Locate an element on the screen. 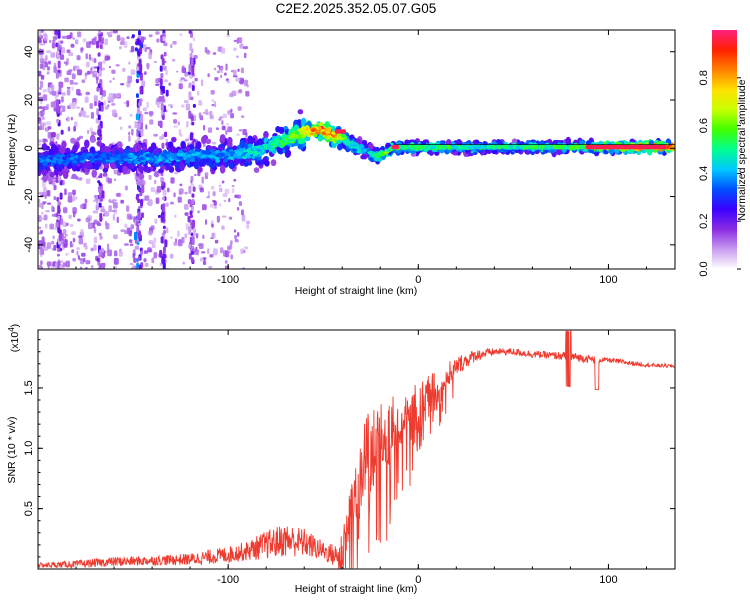  snr-x-axis-label: Height of straight line (km) is located at coordinates (356, 589).